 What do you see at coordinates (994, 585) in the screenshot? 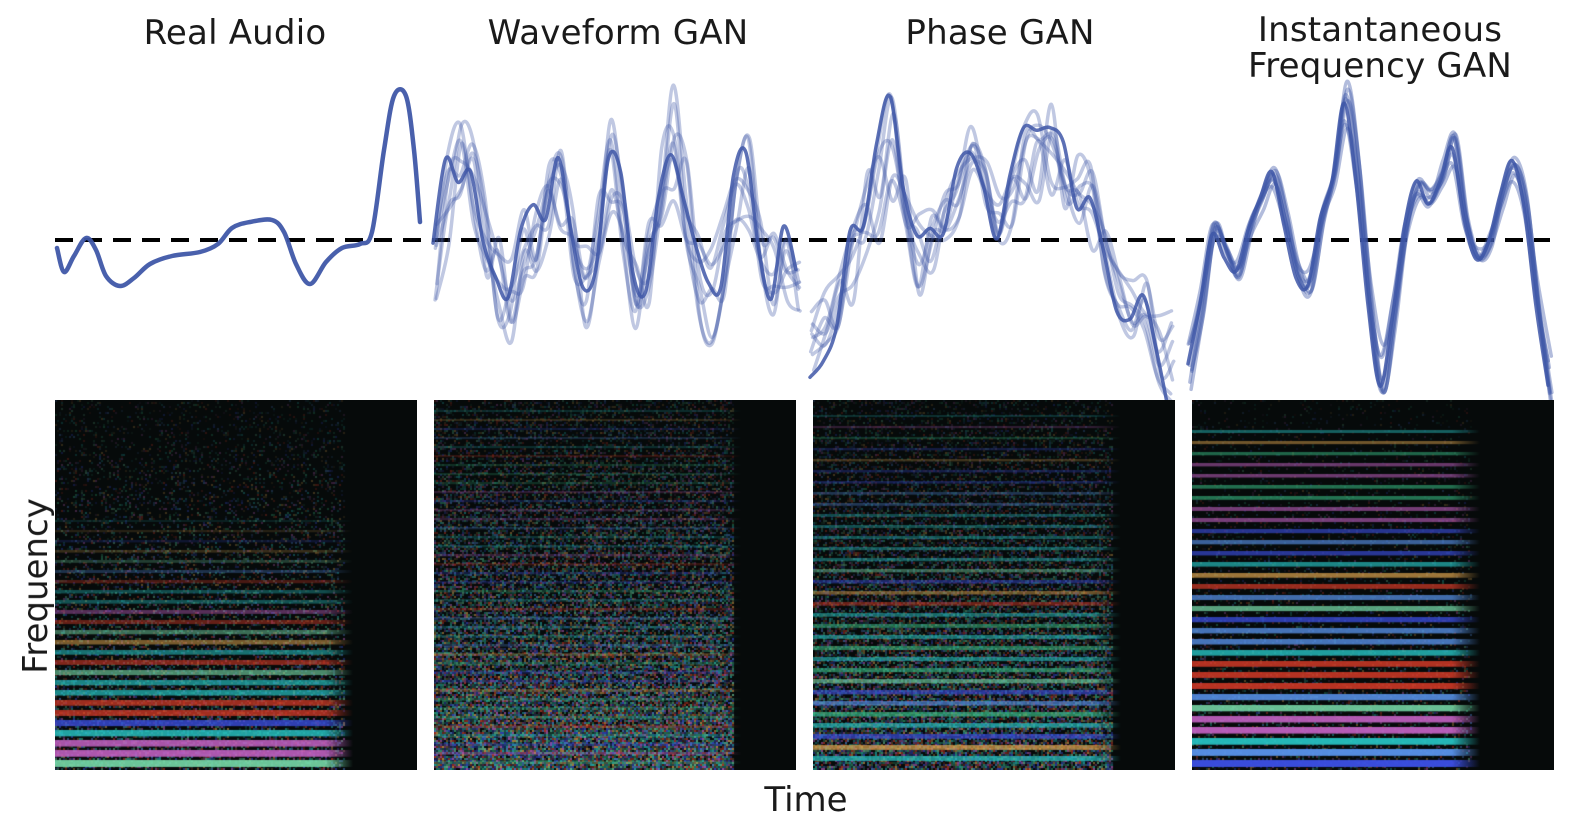
I see `spectrogram-phase-gan` at bounding box center [994, 585].